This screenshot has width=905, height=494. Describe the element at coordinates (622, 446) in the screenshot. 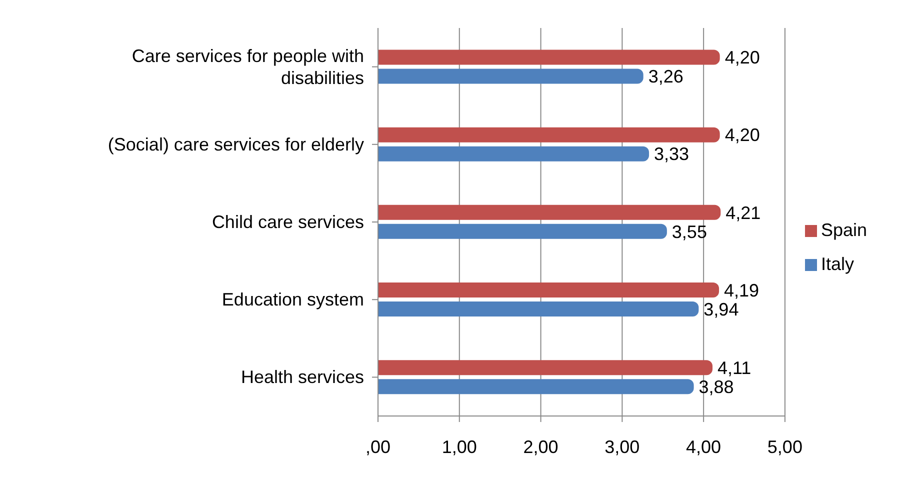

I see `x-tick-label: 3,00` at that location.